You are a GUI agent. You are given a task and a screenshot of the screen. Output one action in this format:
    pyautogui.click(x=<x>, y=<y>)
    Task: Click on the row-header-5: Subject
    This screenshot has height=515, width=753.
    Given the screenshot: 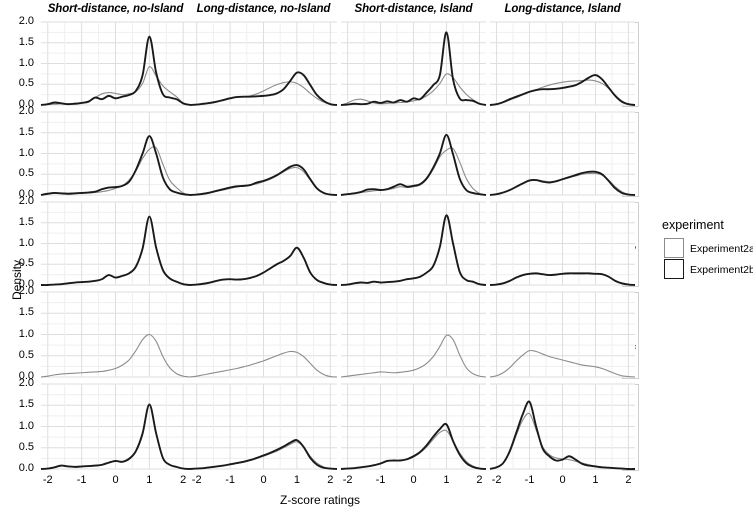 What is the action you would take?
    pyautogui.click(x=630, y=427)
    